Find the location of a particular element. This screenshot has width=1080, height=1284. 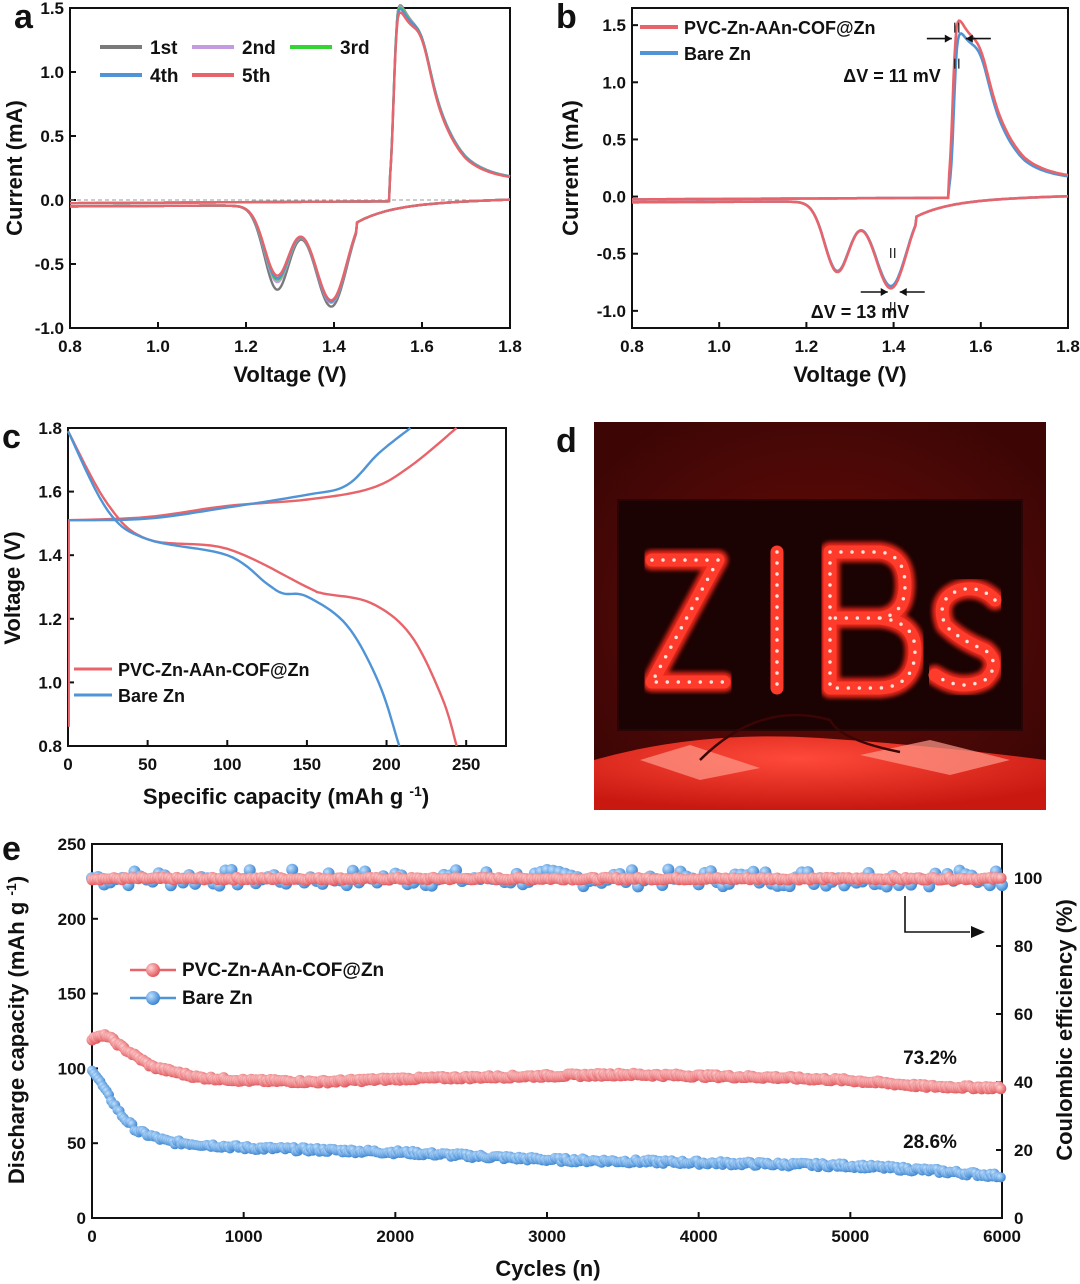

y-axis-label-main: Discharge capacity (mAh g is located at coordinates (16, 1040).